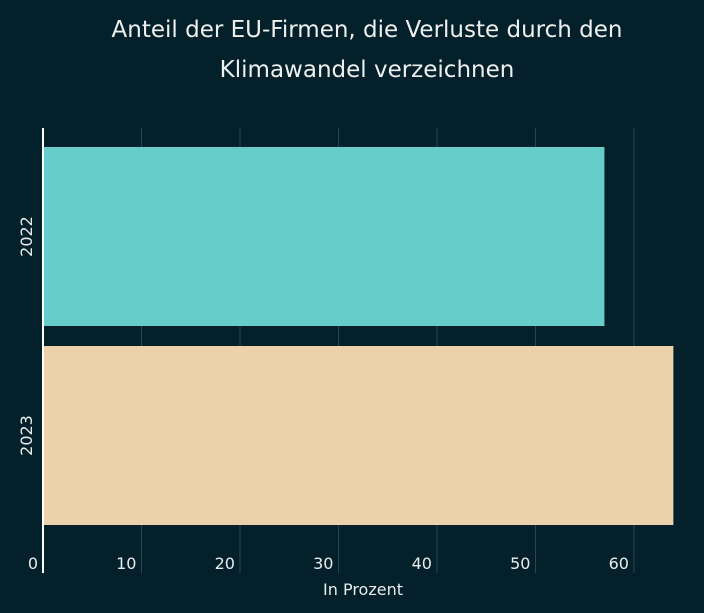 This screenshot has width=704, height=613. Describe the element at coordinates (26, 435) in the screenshot. I see `y-tick-label: 2023` at that location.